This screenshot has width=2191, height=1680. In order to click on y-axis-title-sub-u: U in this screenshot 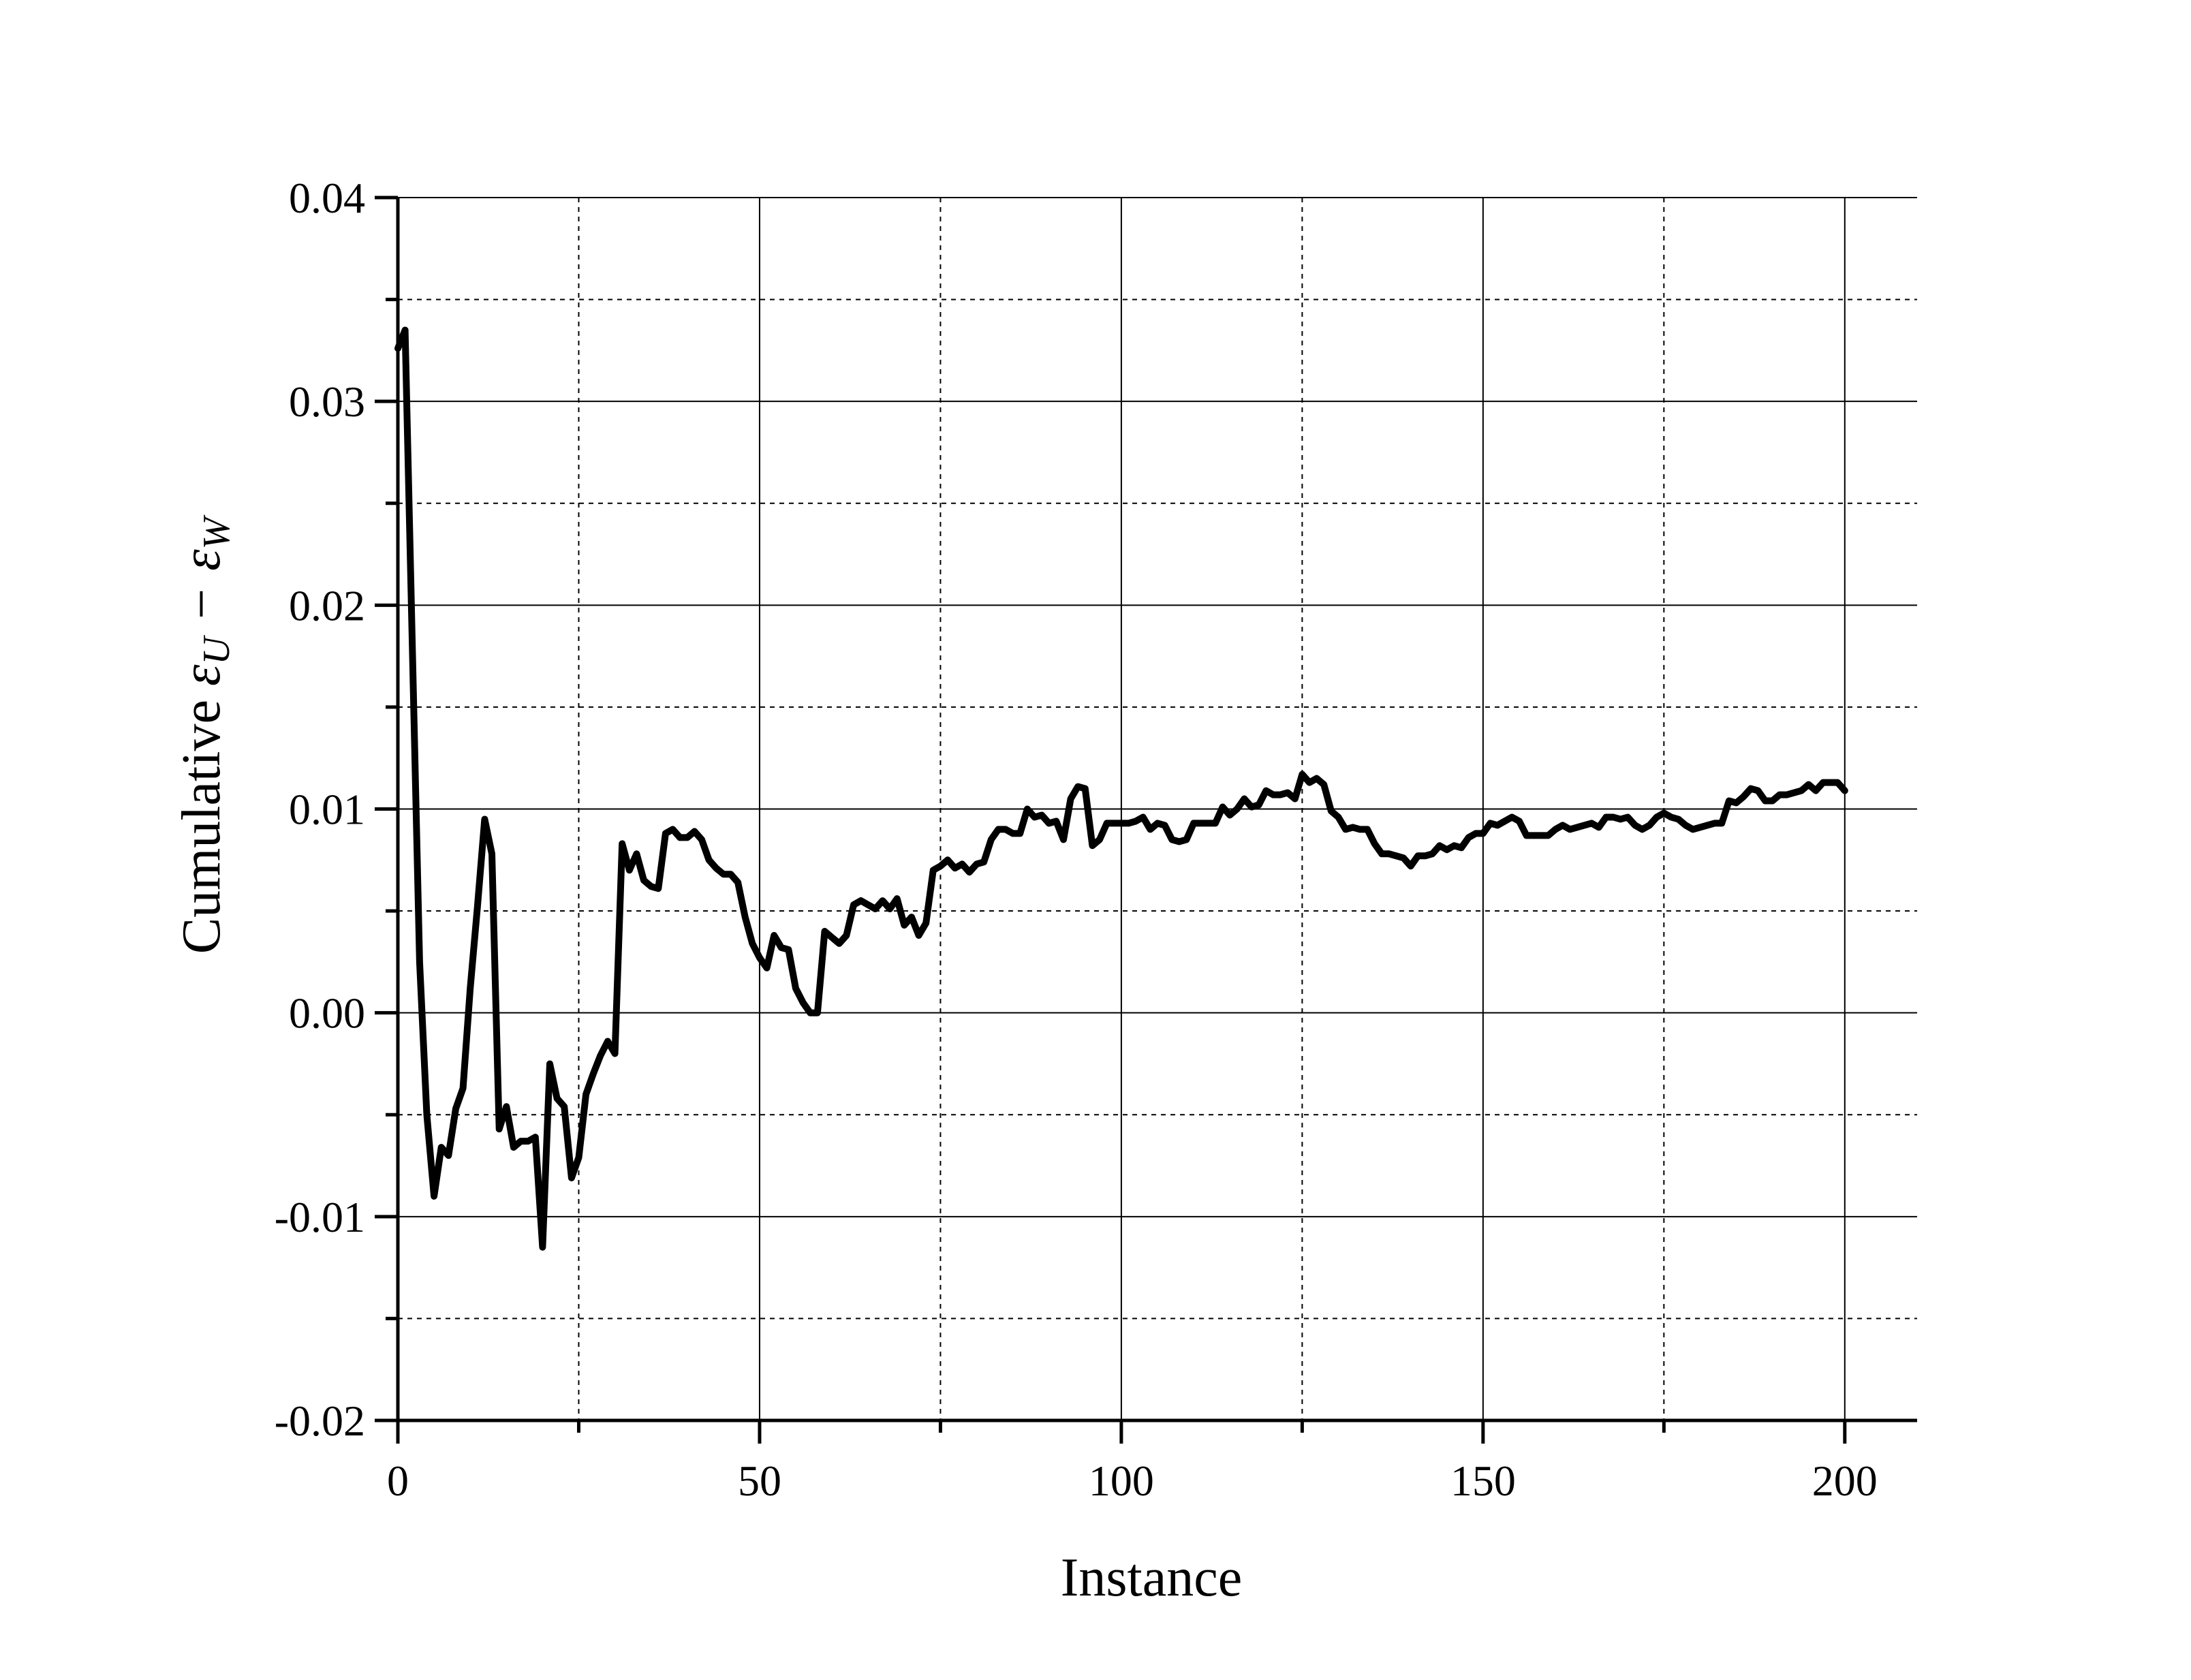, I will do `click(217, 649)`.